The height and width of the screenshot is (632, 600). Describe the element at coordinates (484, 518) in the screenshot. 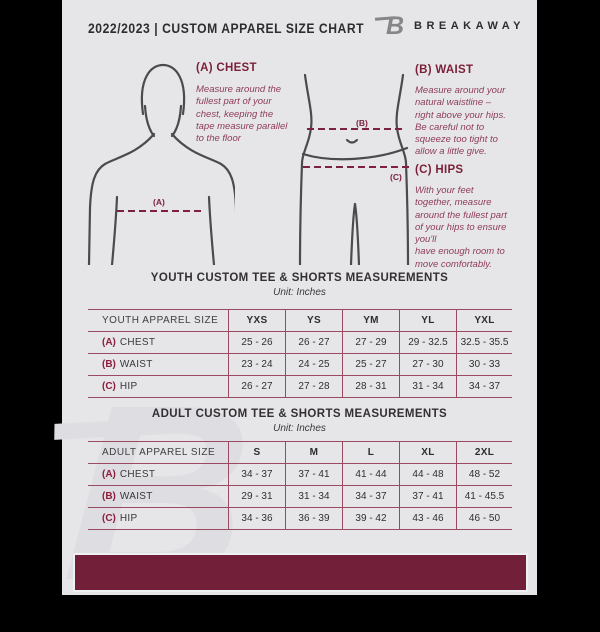

I see `table-cell: 46 - 50` at that location.